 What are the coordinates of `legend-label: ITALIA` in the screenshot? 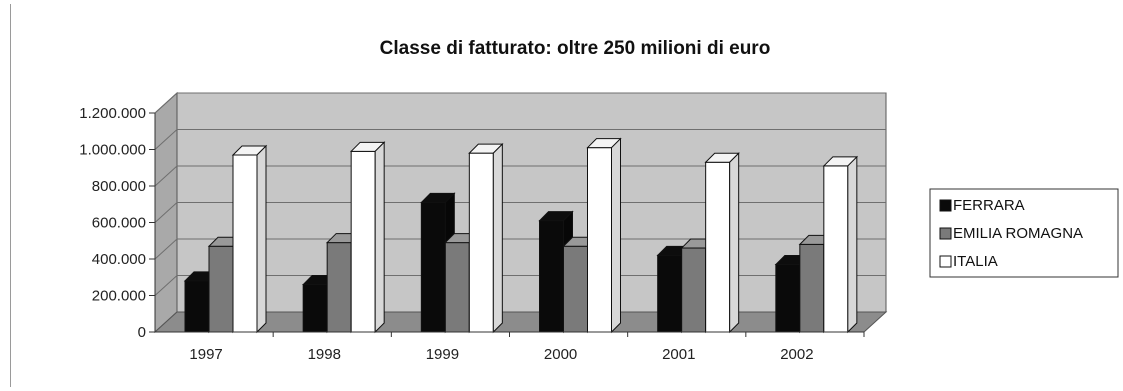 It's located at (975, 261).